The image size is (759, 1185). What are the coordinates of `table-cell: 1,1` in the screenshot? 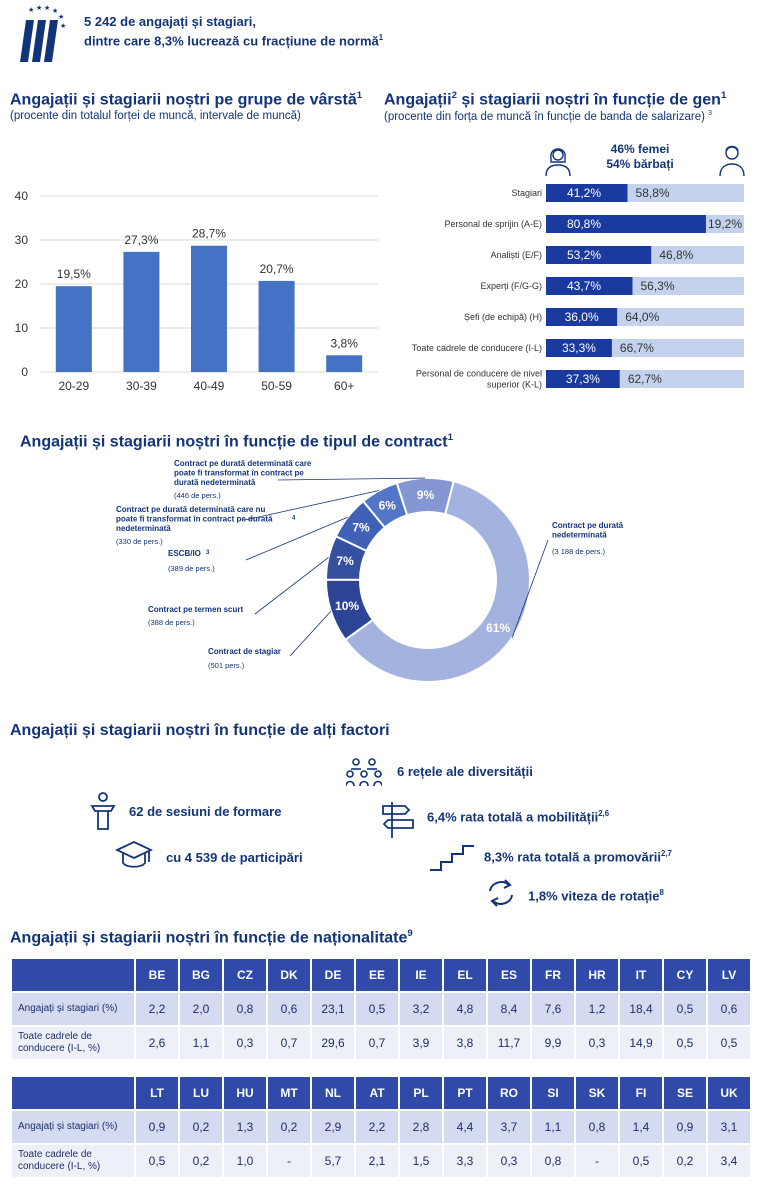 It's located at (553, 1127).